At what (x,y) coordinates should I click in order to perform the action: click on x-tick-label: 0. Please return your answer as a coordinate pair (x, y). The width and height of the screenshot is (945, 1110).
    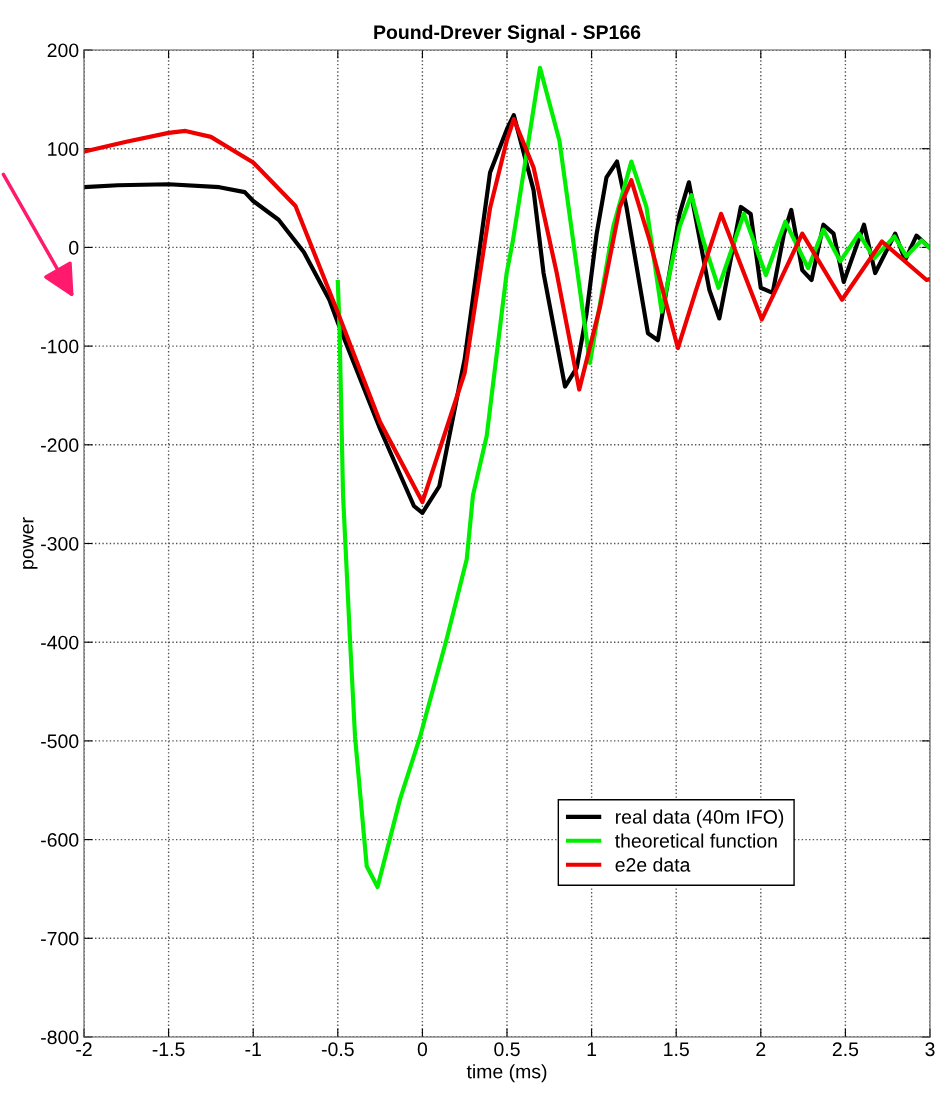
    Looking at the image, I should click on (422, 1049).